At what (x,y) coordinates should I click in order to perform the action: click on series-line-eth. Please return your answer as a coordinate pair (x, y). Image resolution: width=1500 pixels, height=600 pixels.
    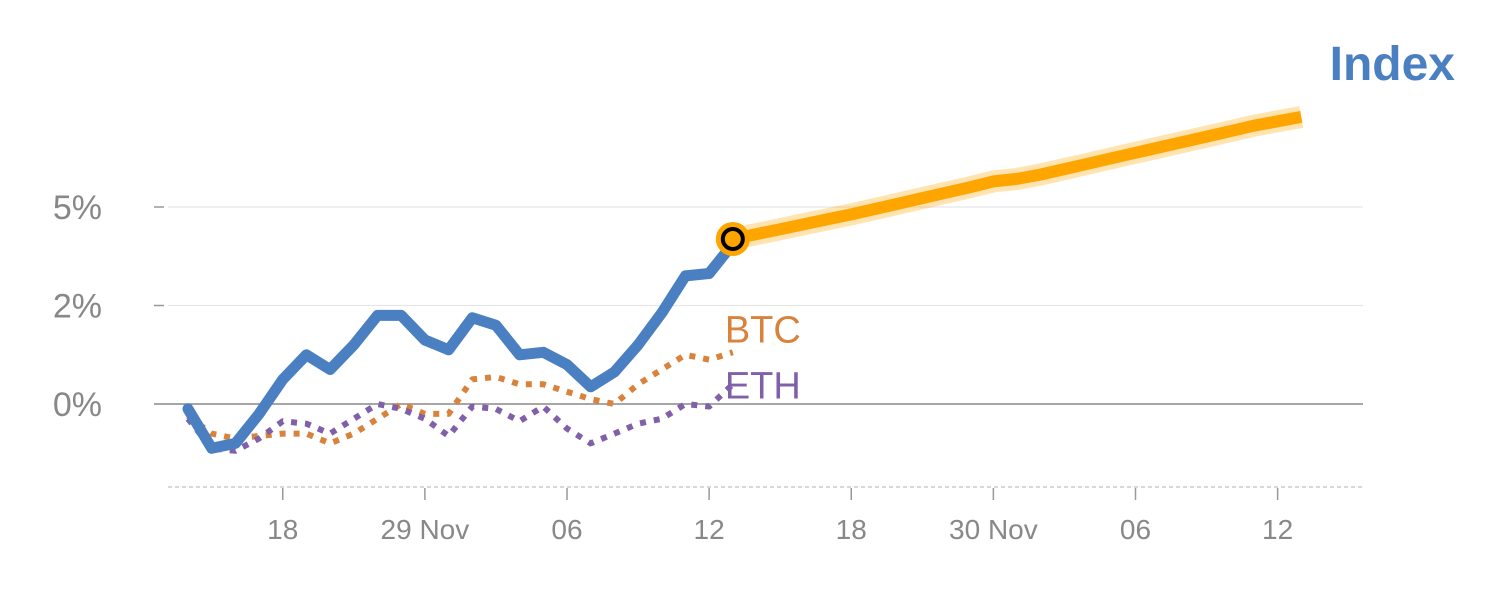
    Looking at the image, I should click on (460, 418).